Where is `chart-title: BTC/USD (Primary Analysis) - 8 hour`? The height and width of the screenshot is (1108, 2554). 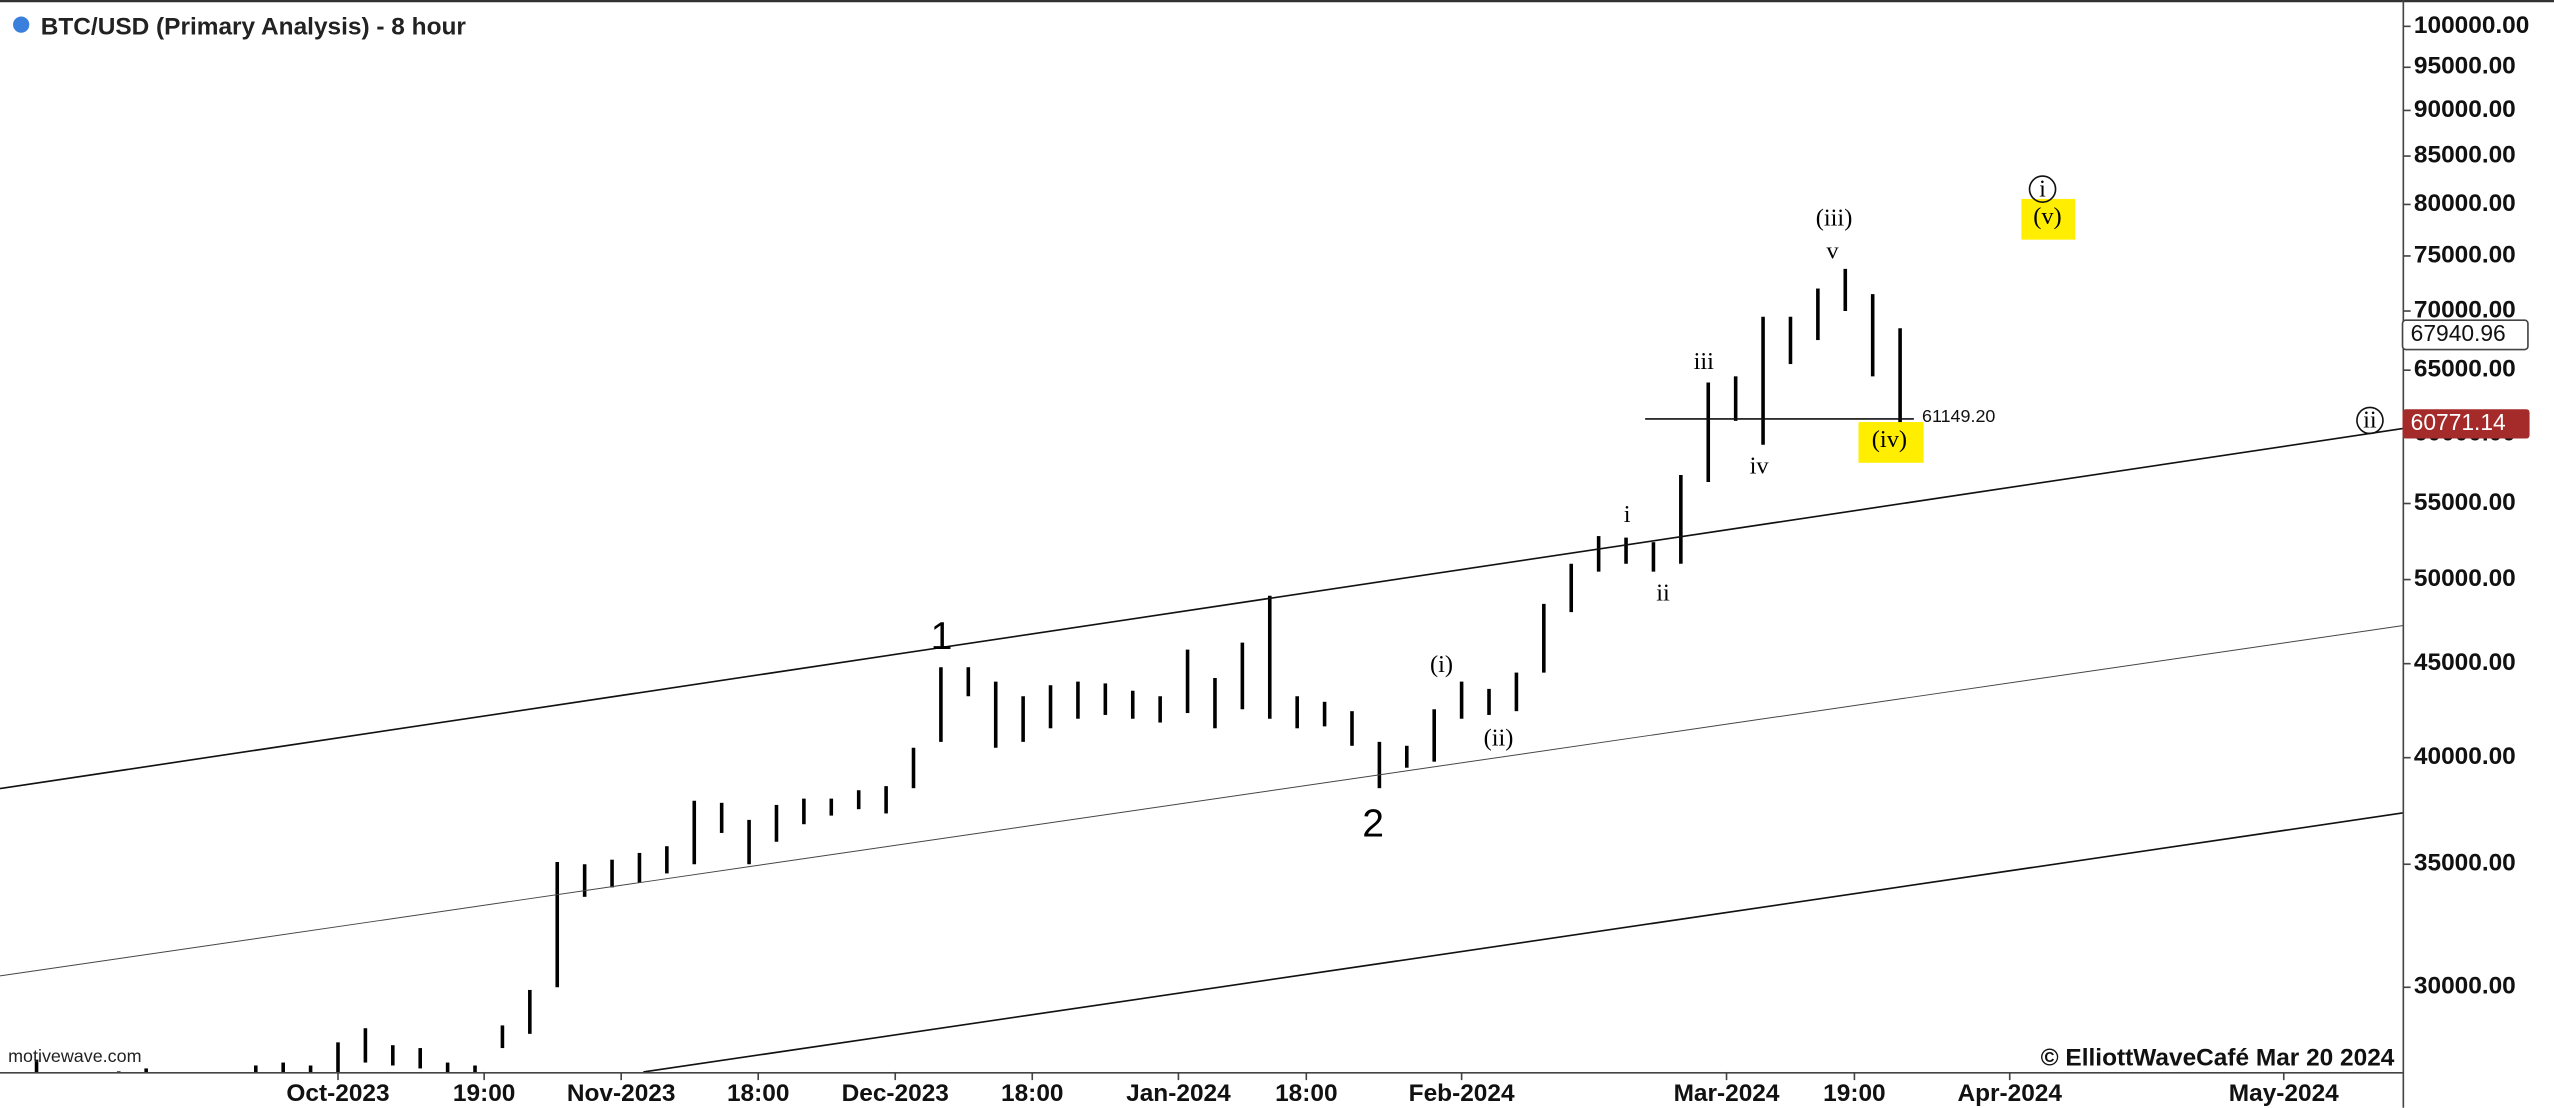 chart-title: BTC/USD (Primary Analysis) - 8 hour is located at coordinates (254, 26).